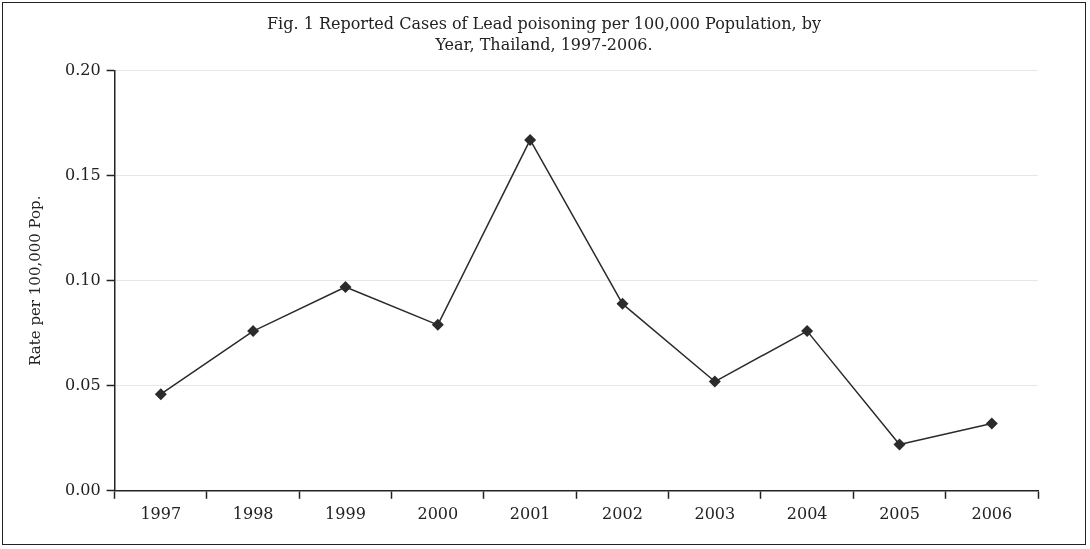 Image resolution: width=1090 pixels, height=549 pixels. Describe the element at coordinates (899, 513) in the screenshot. I see `x-tick-label: 2005` at that location.